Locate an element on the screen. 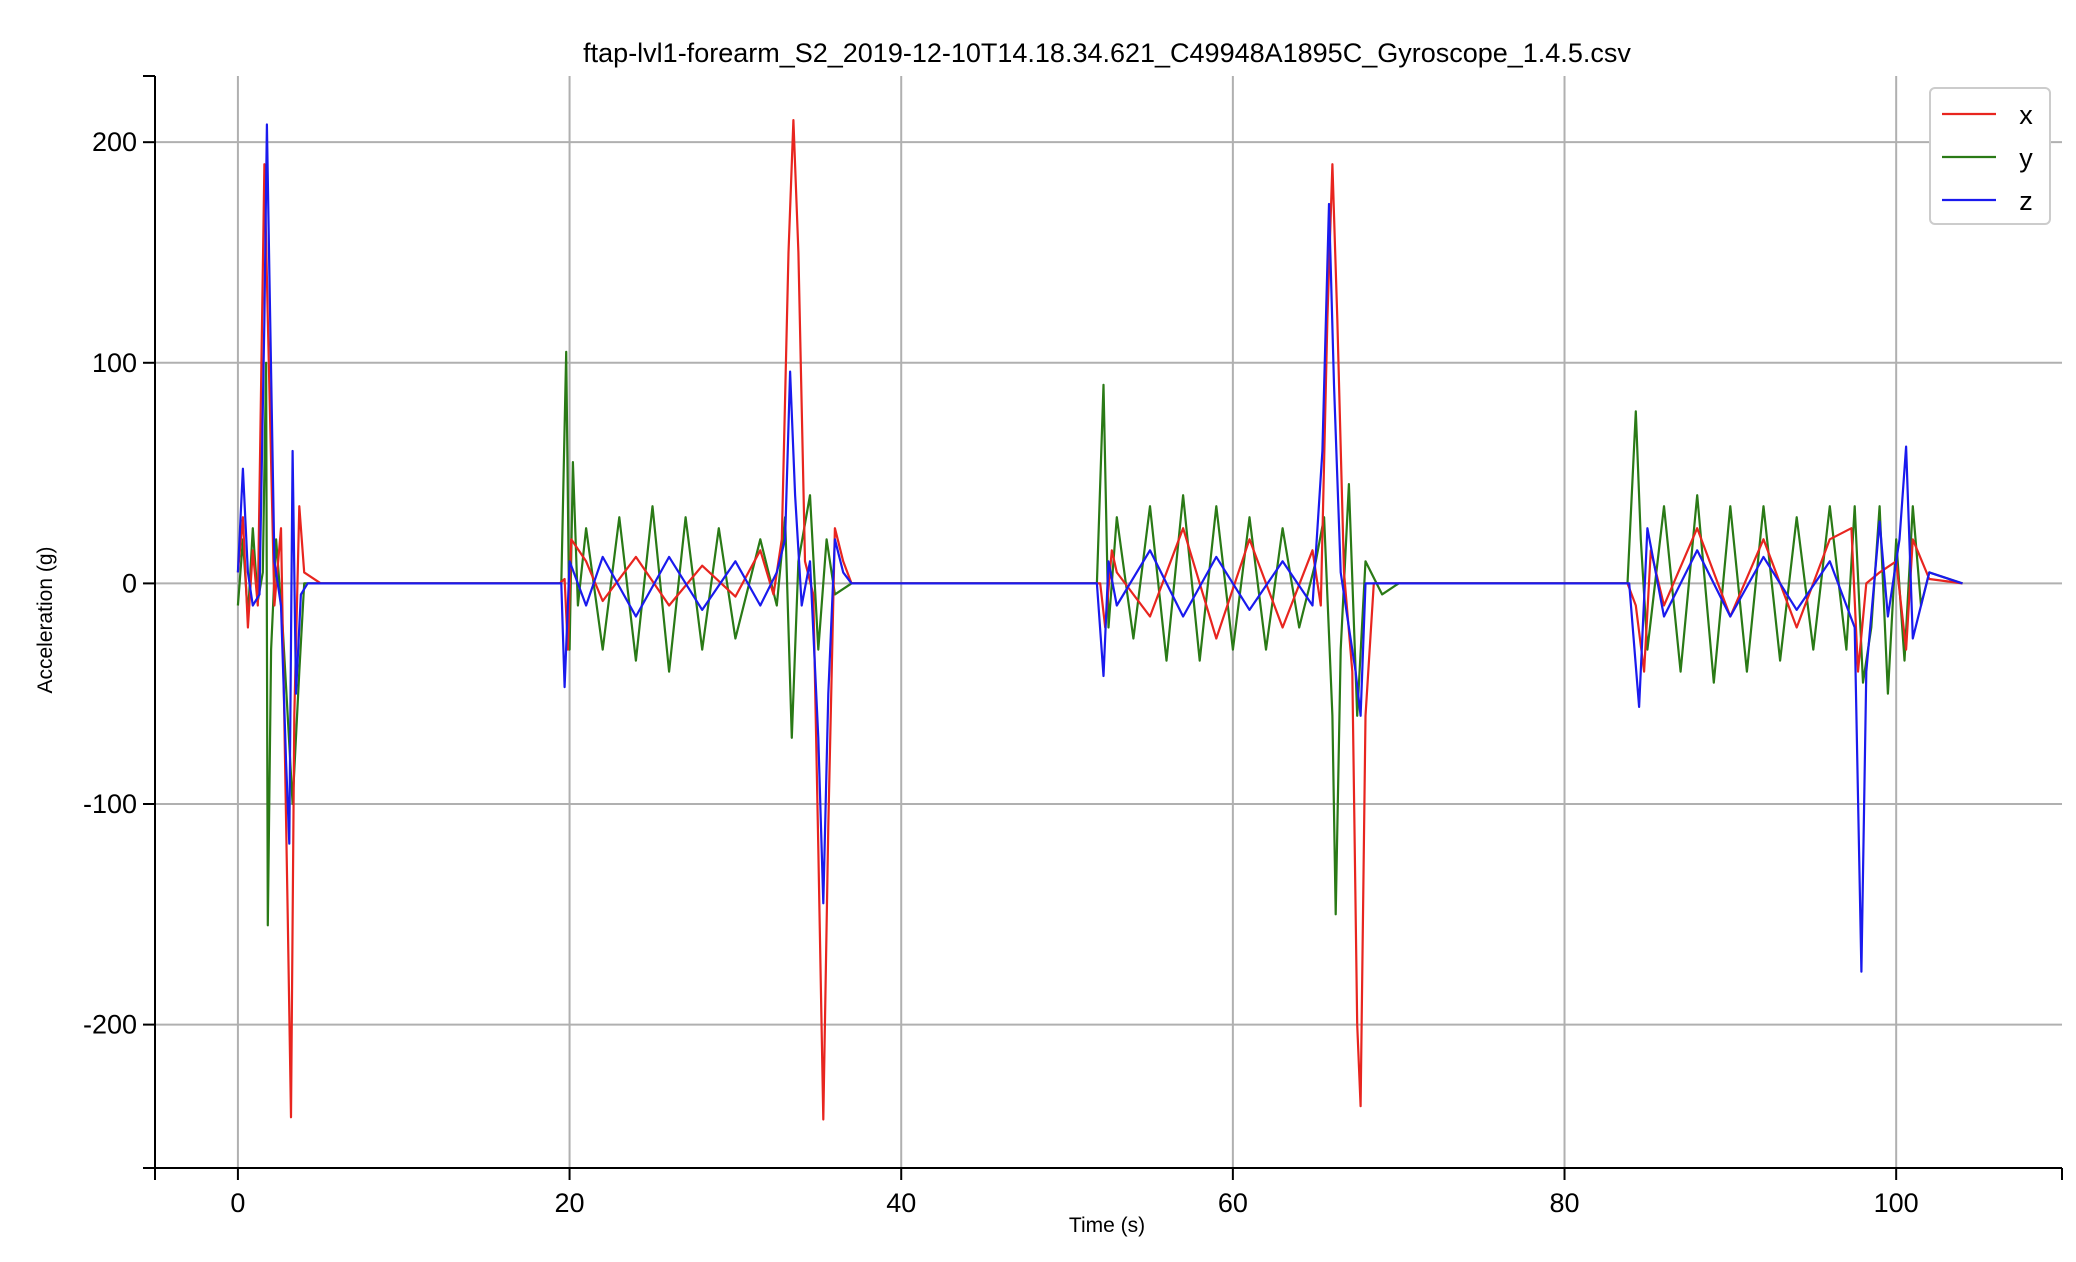 This screenshot has height=1262, width=2076. x-tick-label: 60 is located at coordinates (1233, 1203).